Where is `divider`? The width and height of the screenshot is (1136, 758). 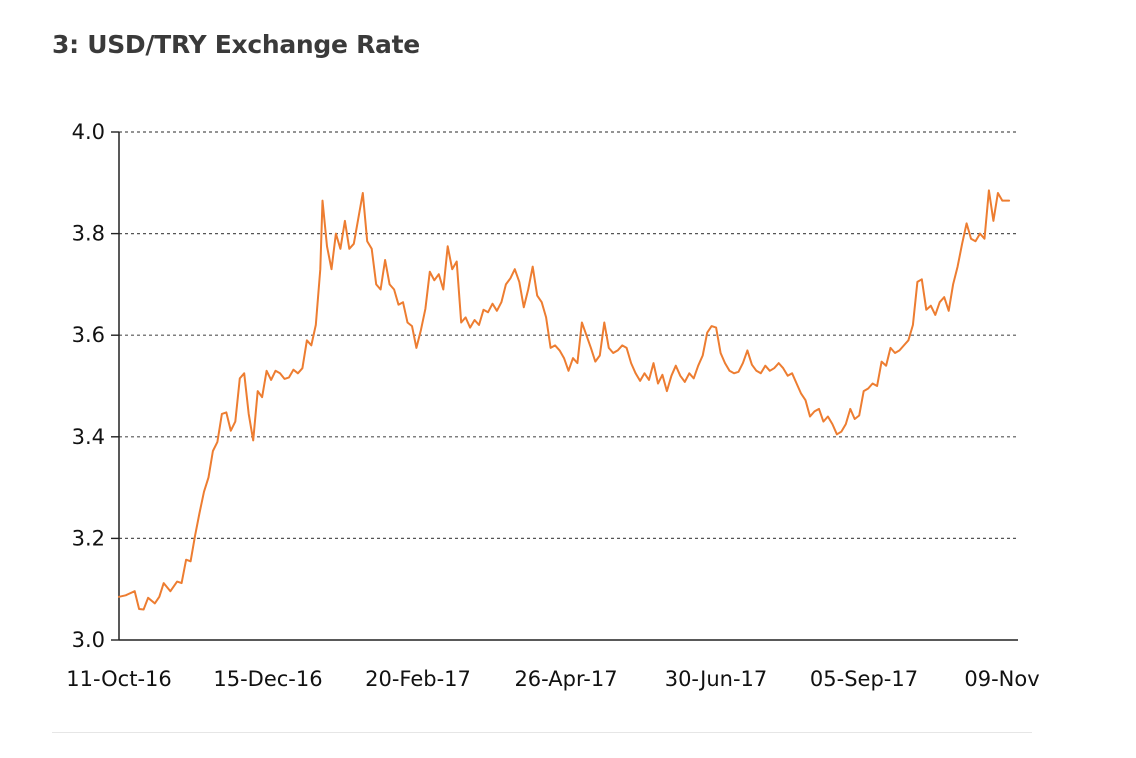 divider is located at coordinates (542, 732).